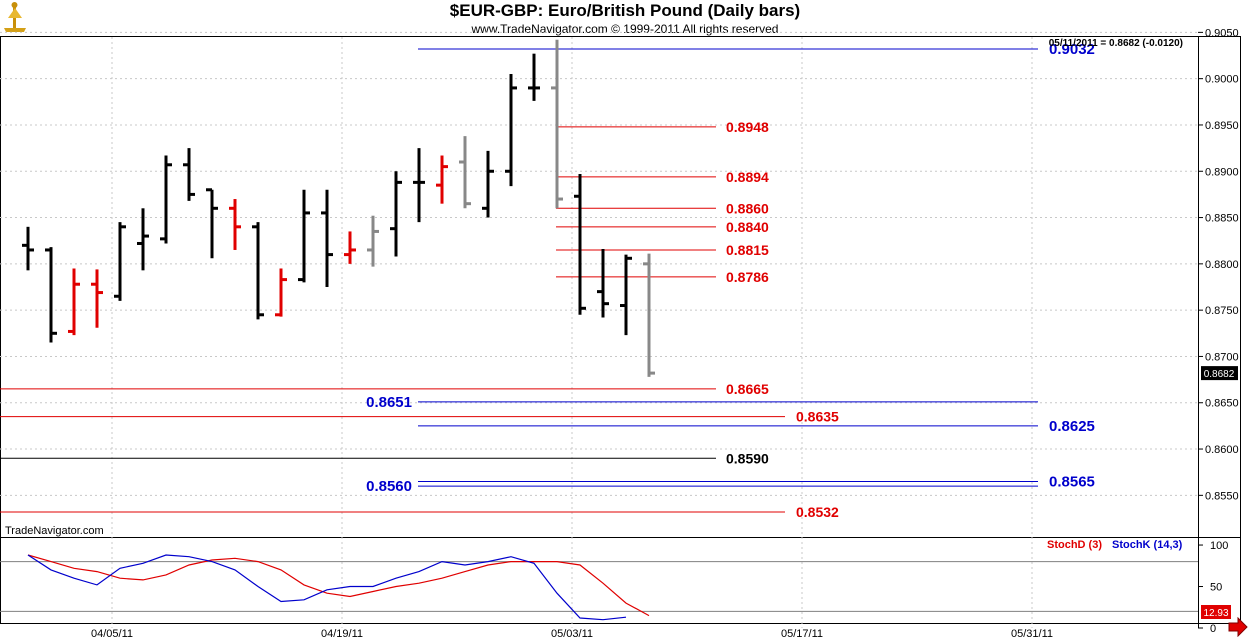 The height and width of the screenshot is (643, 1250). I want to click on level-label: 0.8815, so click(747, 250).